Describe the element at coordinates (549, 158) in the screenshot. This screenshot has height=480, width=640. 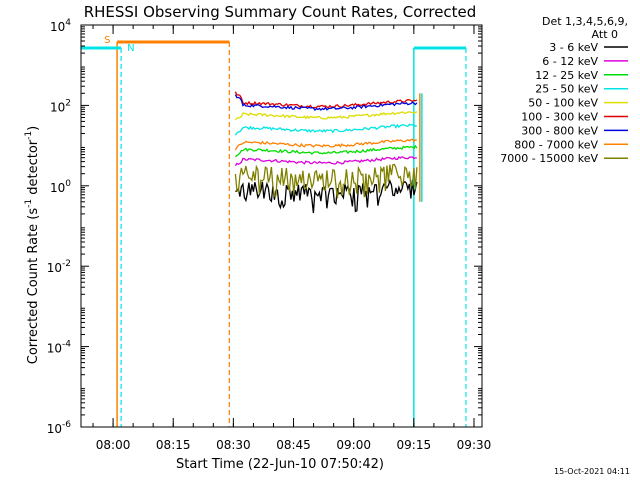
I see `legend-label: 7000 - 15000 keV` at that location.